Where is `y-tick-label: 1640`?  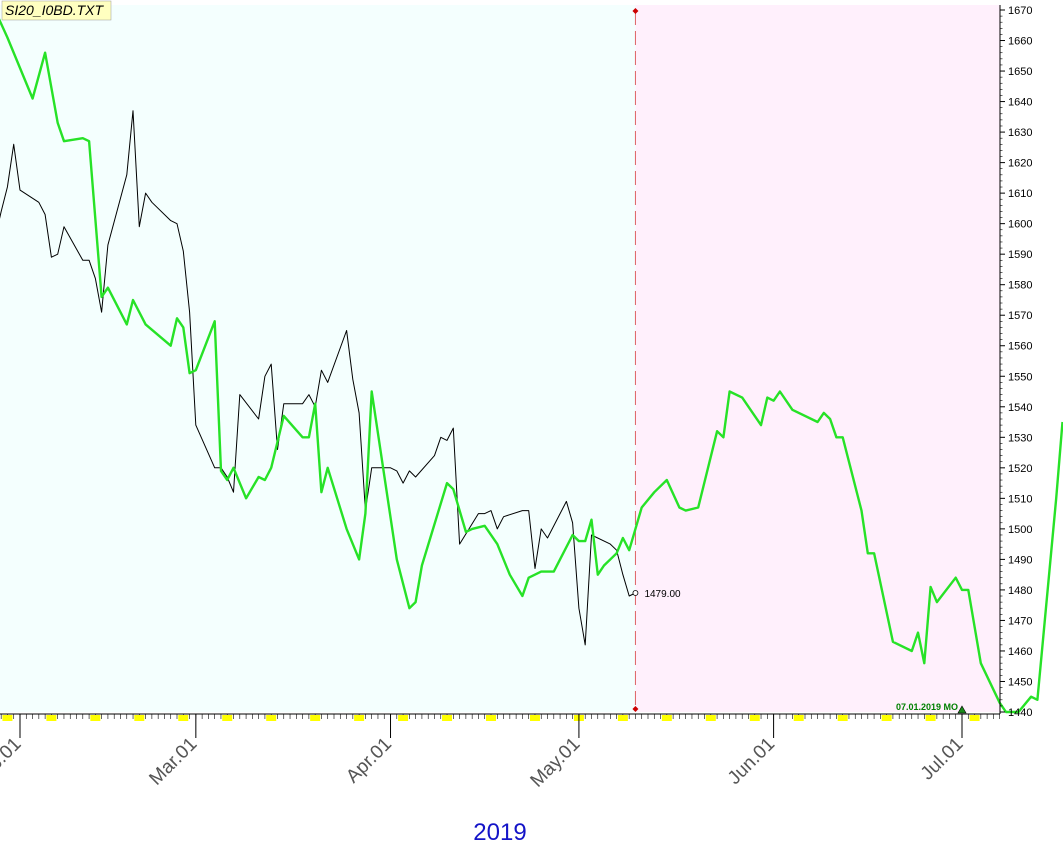
y-tick-label: 1640 is located at coordinates (1020, 103).